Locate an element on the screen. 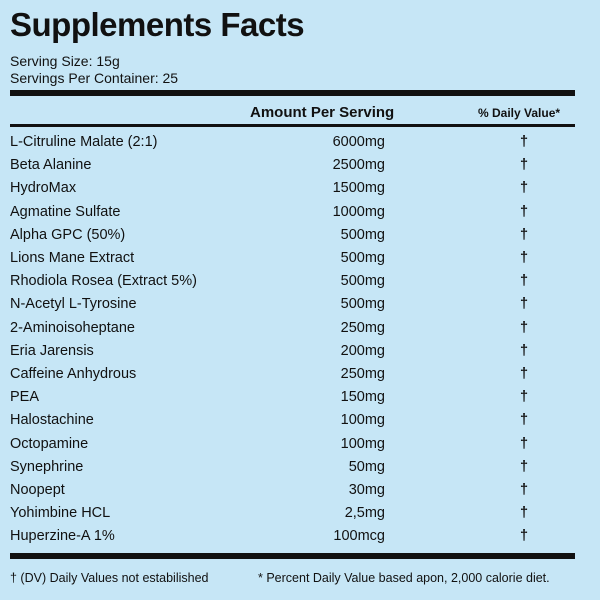 The image size is (600, 600). amount: 200mg is located at coordinates (362, 350).